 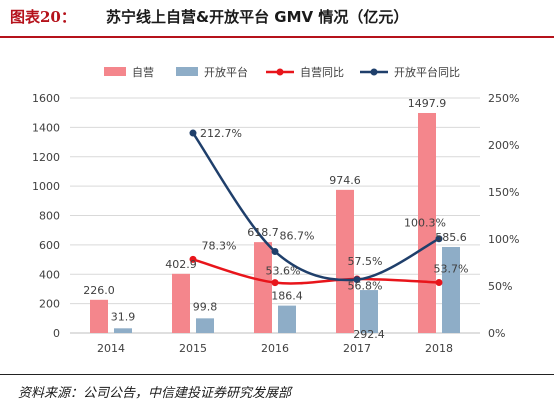 I want to click on y-right-tick-label: 250%, so click(x=503, y=98).